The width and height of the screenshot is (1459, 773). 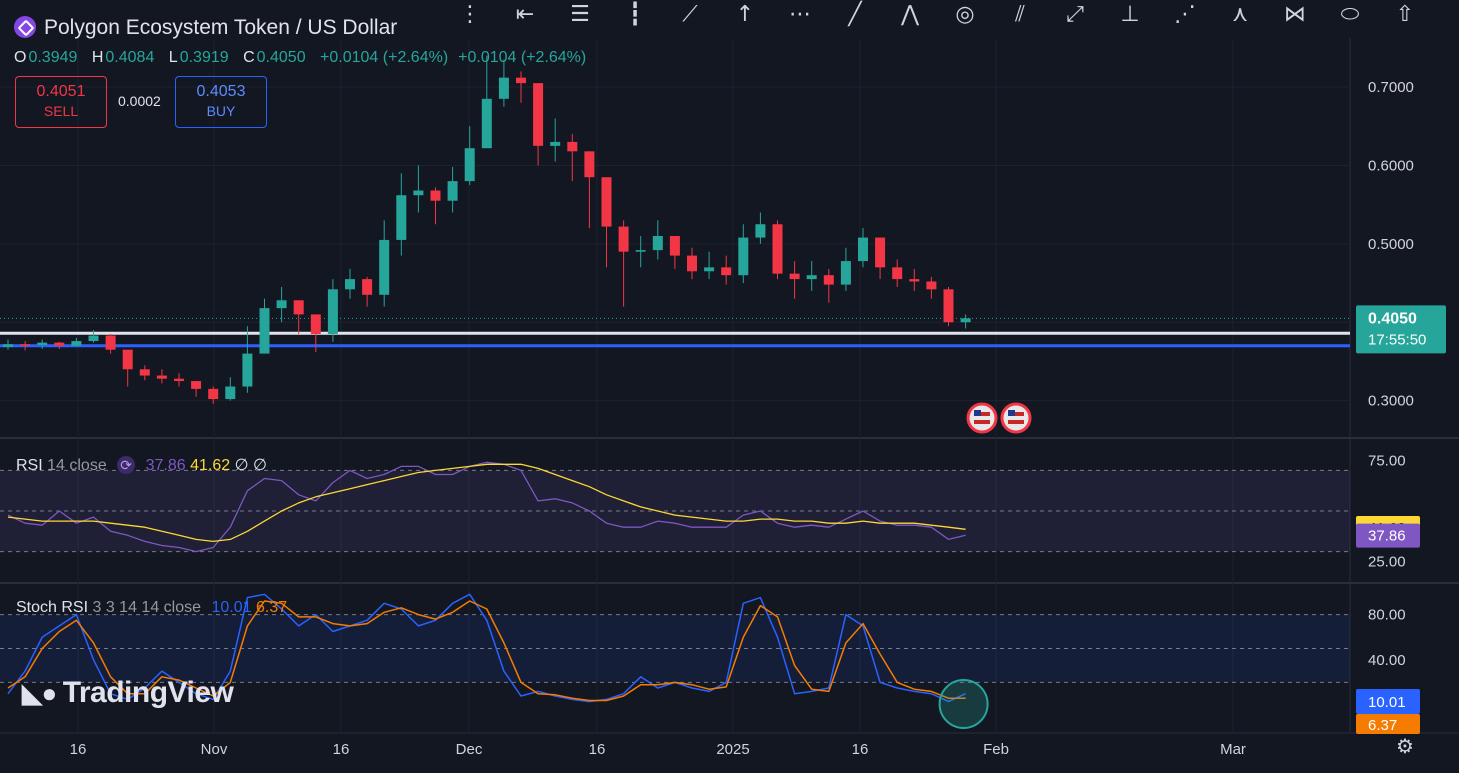 What do you see at coordinates (77, 465) in the screenshot?
I see `rsi-params: 14 close` at bounding box center [77, 465].